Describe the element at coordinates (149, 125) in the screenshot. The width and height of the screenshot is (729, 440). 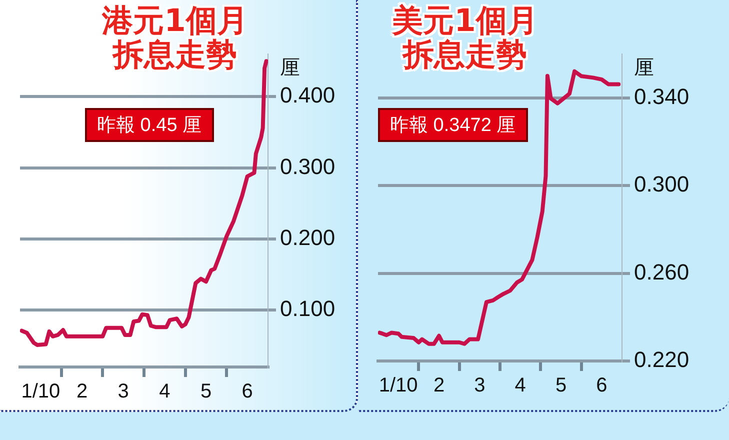
I see `annotation: 昨報 0.45 厘` at that location.